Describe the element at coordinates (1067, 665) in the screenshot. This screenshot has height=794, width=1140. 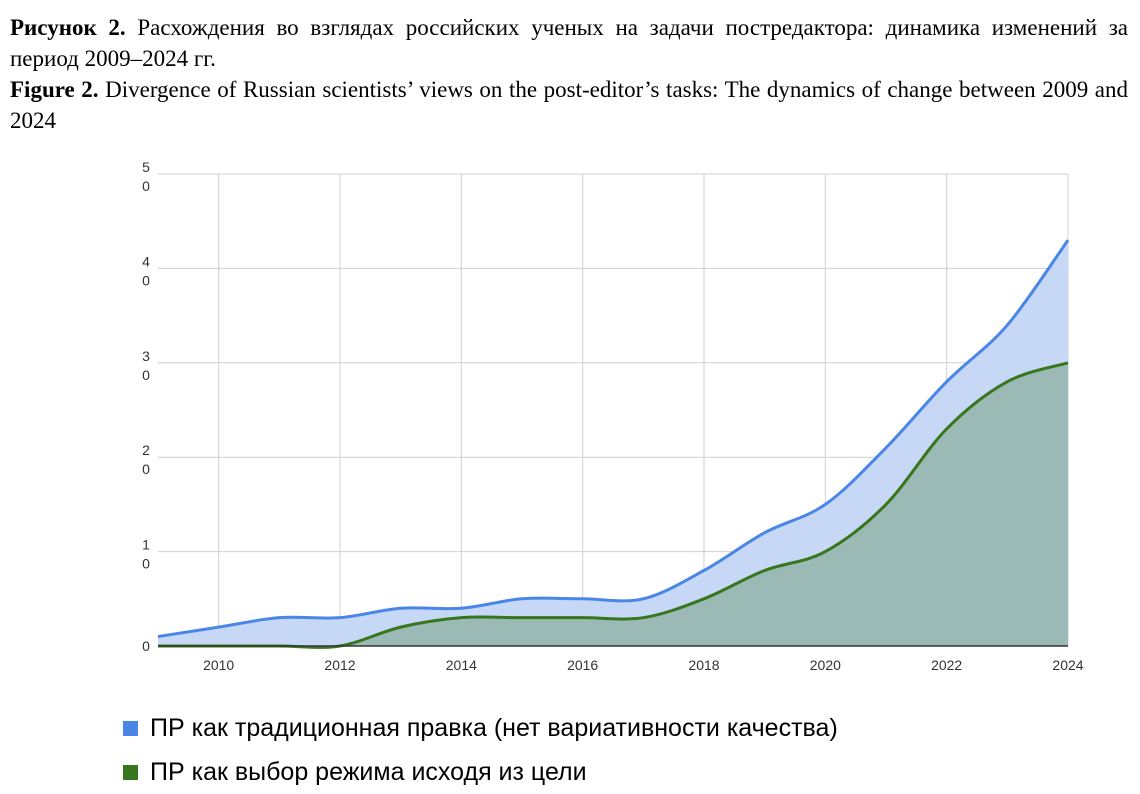
I see `x-tick-label: 2024` at that location.